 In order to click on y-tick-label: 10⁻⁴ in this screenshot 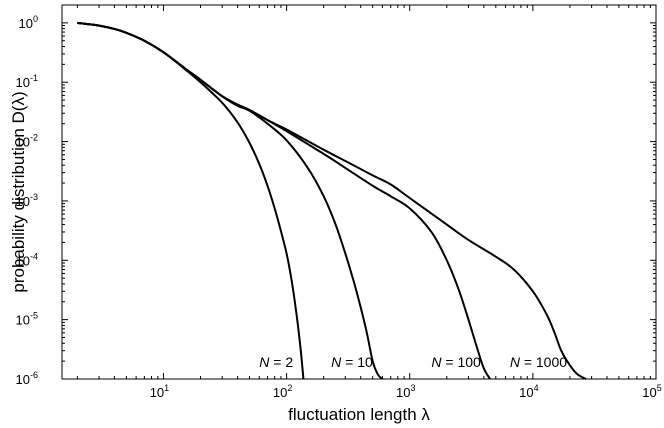, I will do `click(27, 259)`.